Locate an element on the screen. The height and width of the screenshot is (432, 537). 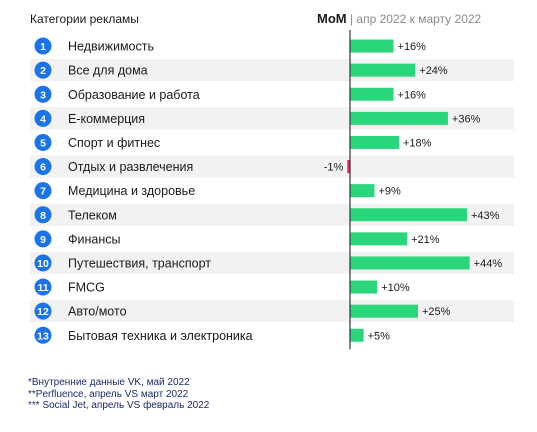
rank-number: 8 is located at coordinates (43, 216).